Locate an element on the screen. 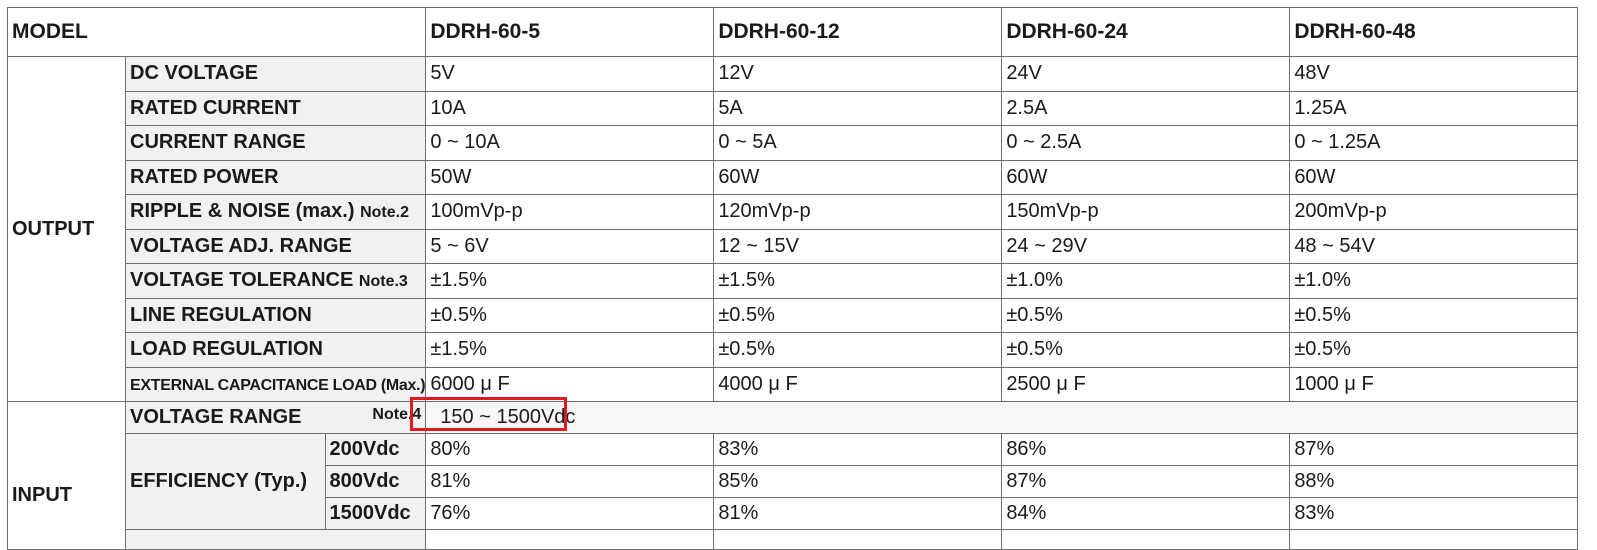 The height and width of the screenshot is (550, 1597). cell-value: 88% is located at coordinates (1434, 481).